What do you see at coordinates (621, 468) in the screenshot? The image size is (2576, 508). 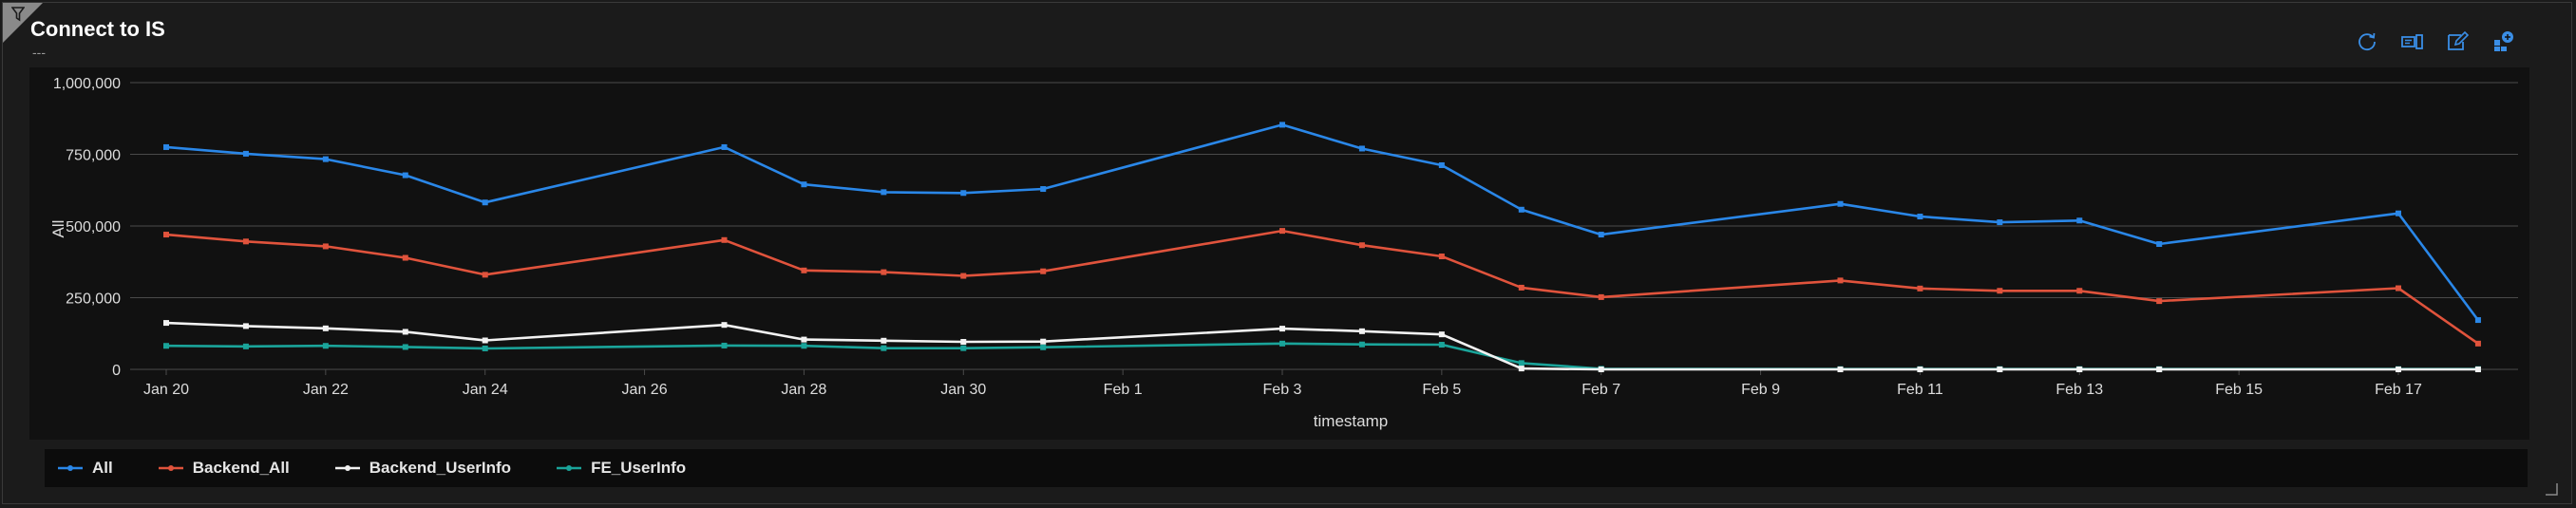 I see `legend-item-fe-userinfo: FE_UserInfo` at bounding box center [621, 468].